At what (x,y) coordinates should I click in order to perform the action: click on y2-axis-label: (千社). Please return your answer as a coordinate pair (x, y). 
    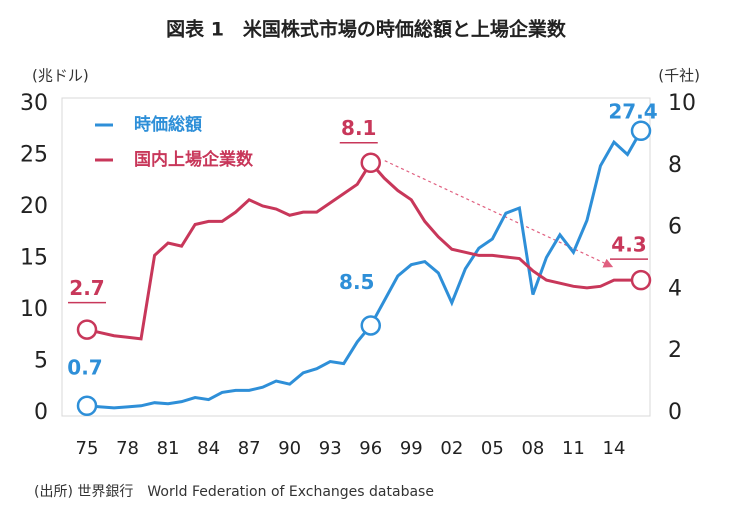
    Looking at the image, I should click on (679, 76).